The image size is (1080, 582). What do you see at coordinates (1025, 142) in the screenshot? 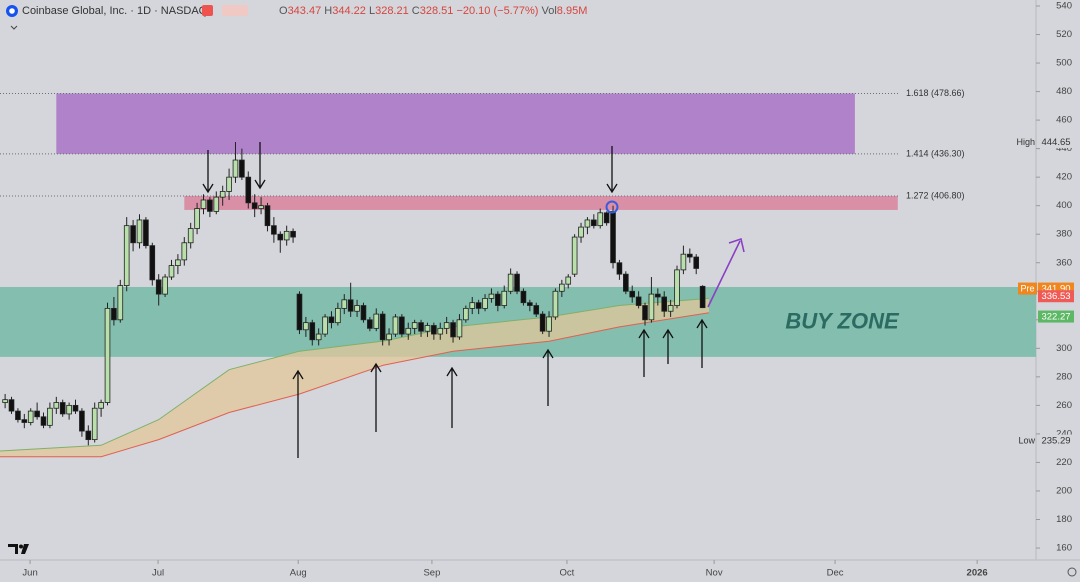
I see `price-tag-label: High` at bounding box center [1025, 142].